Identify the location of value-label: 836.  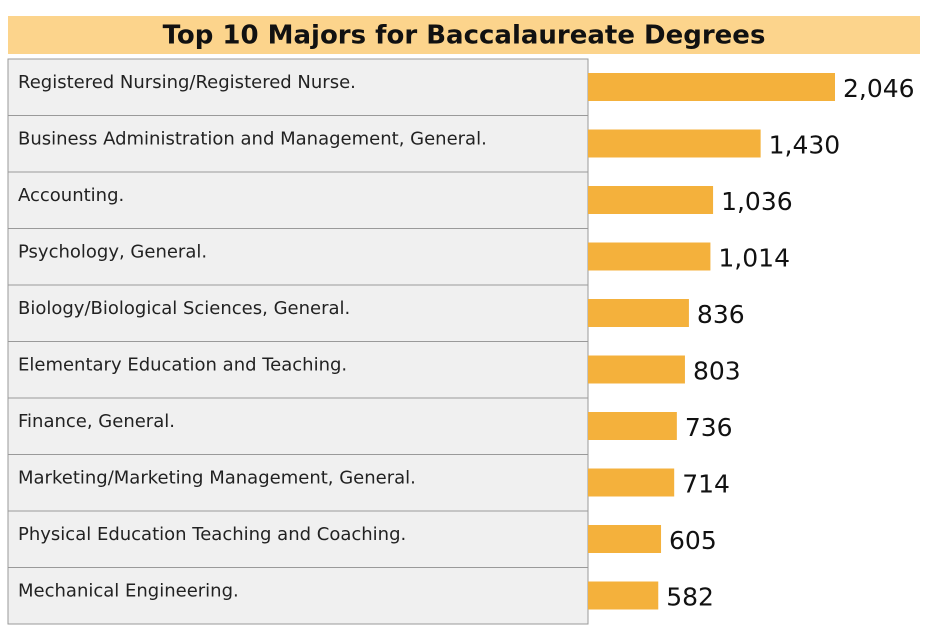
(721, 314).